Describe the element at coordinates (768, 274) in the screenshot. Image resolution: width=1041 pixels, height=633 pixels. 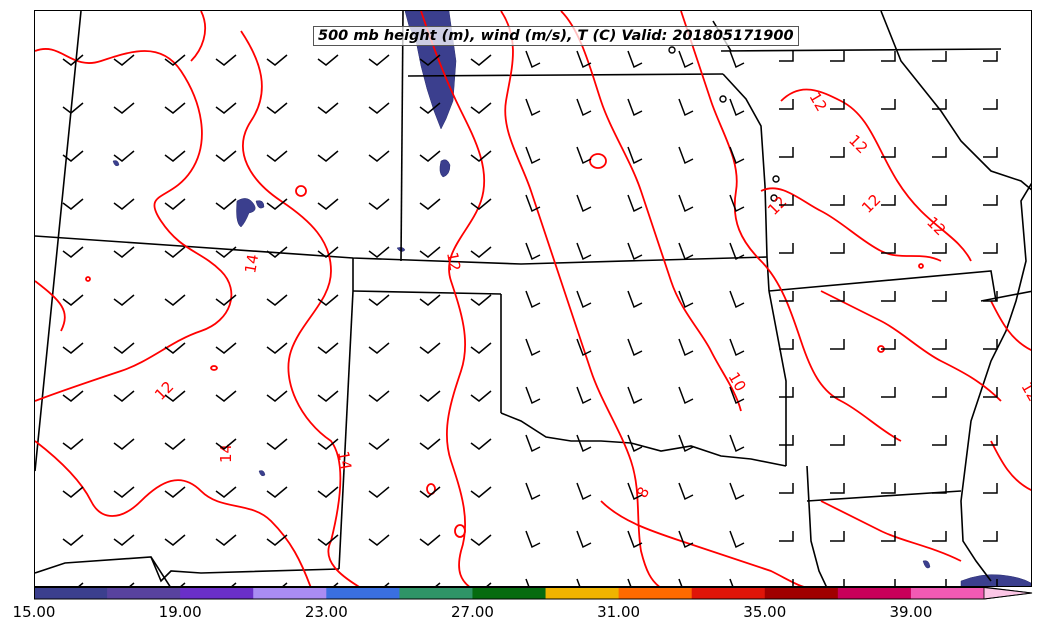
I see `border-oklahoma-north` at that location.